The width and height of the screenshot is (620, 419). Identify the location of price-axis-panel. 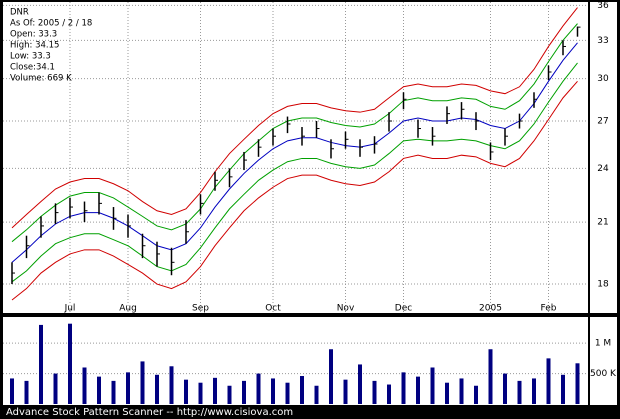
(603, 157).